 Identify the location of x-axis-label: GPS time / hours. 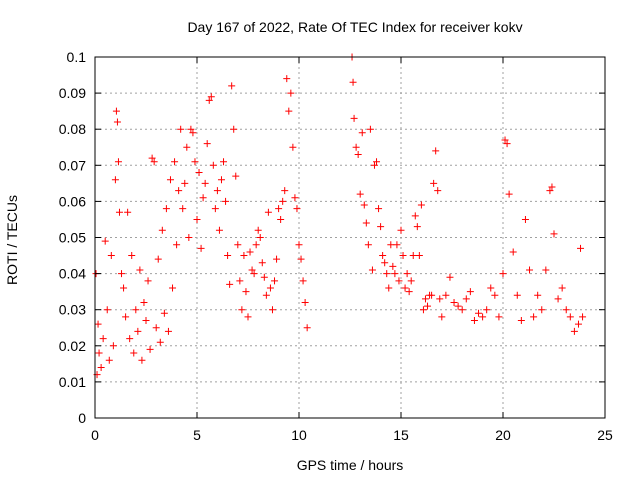
(350, 465).